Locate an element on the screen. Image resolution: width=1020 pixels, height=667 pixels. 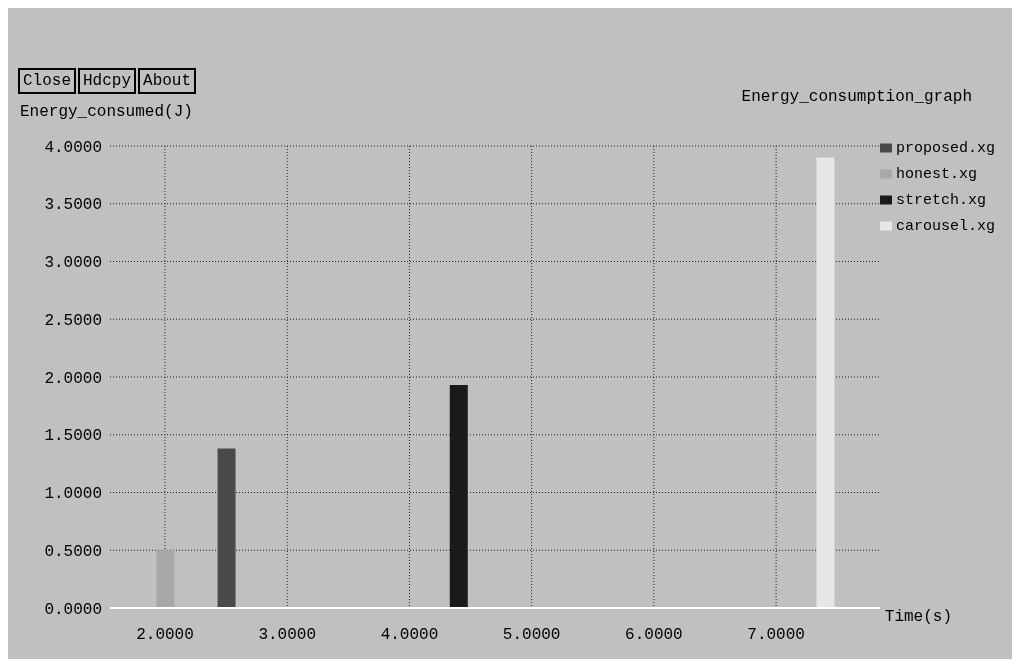
legend-label: honest.xg is located at coordinates (937, 174).